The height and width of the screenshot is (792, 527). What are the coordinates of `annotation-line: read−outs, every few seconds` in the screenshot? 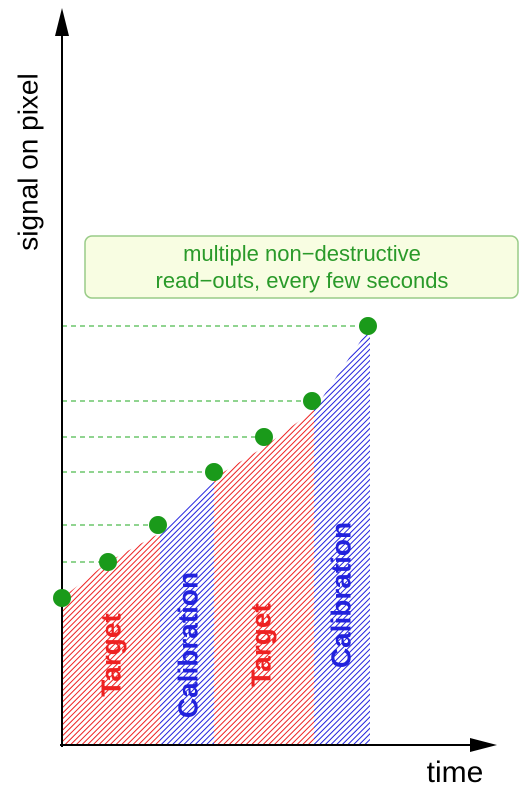 It's located at (302, 280).